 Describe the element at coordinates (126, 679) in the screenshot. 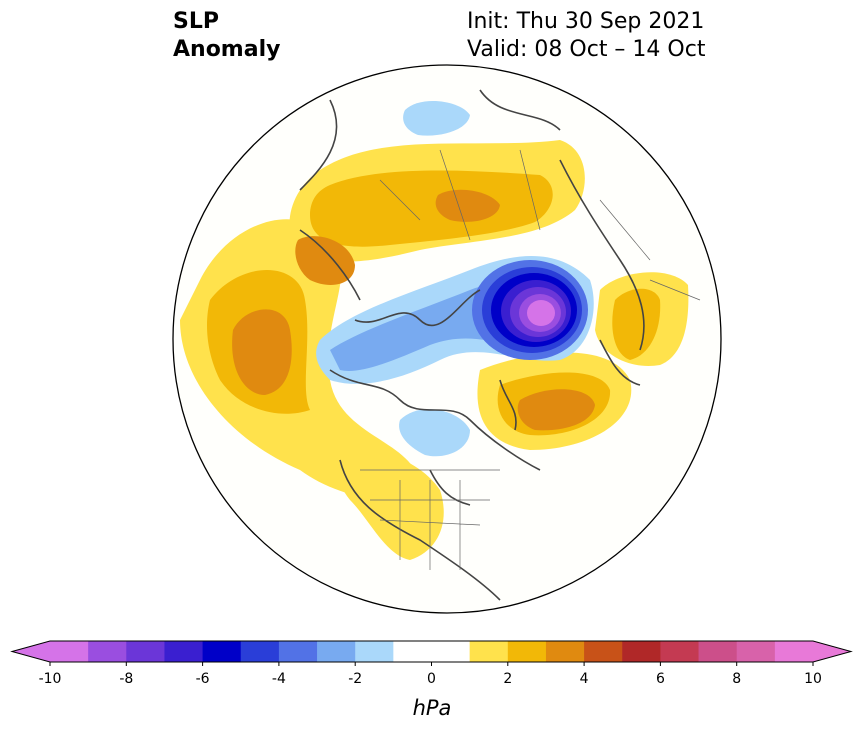

I see `colorbar-tick-label: -8` at that location.